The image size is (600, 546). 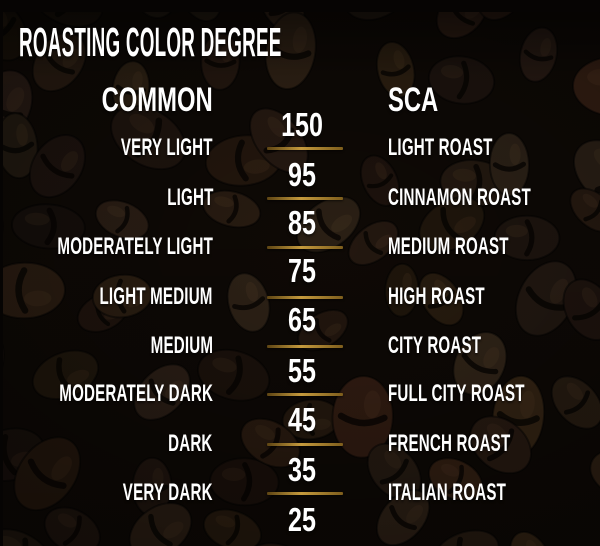 I want to click on common-label: VERY DARK, so click(x=168, y=492).